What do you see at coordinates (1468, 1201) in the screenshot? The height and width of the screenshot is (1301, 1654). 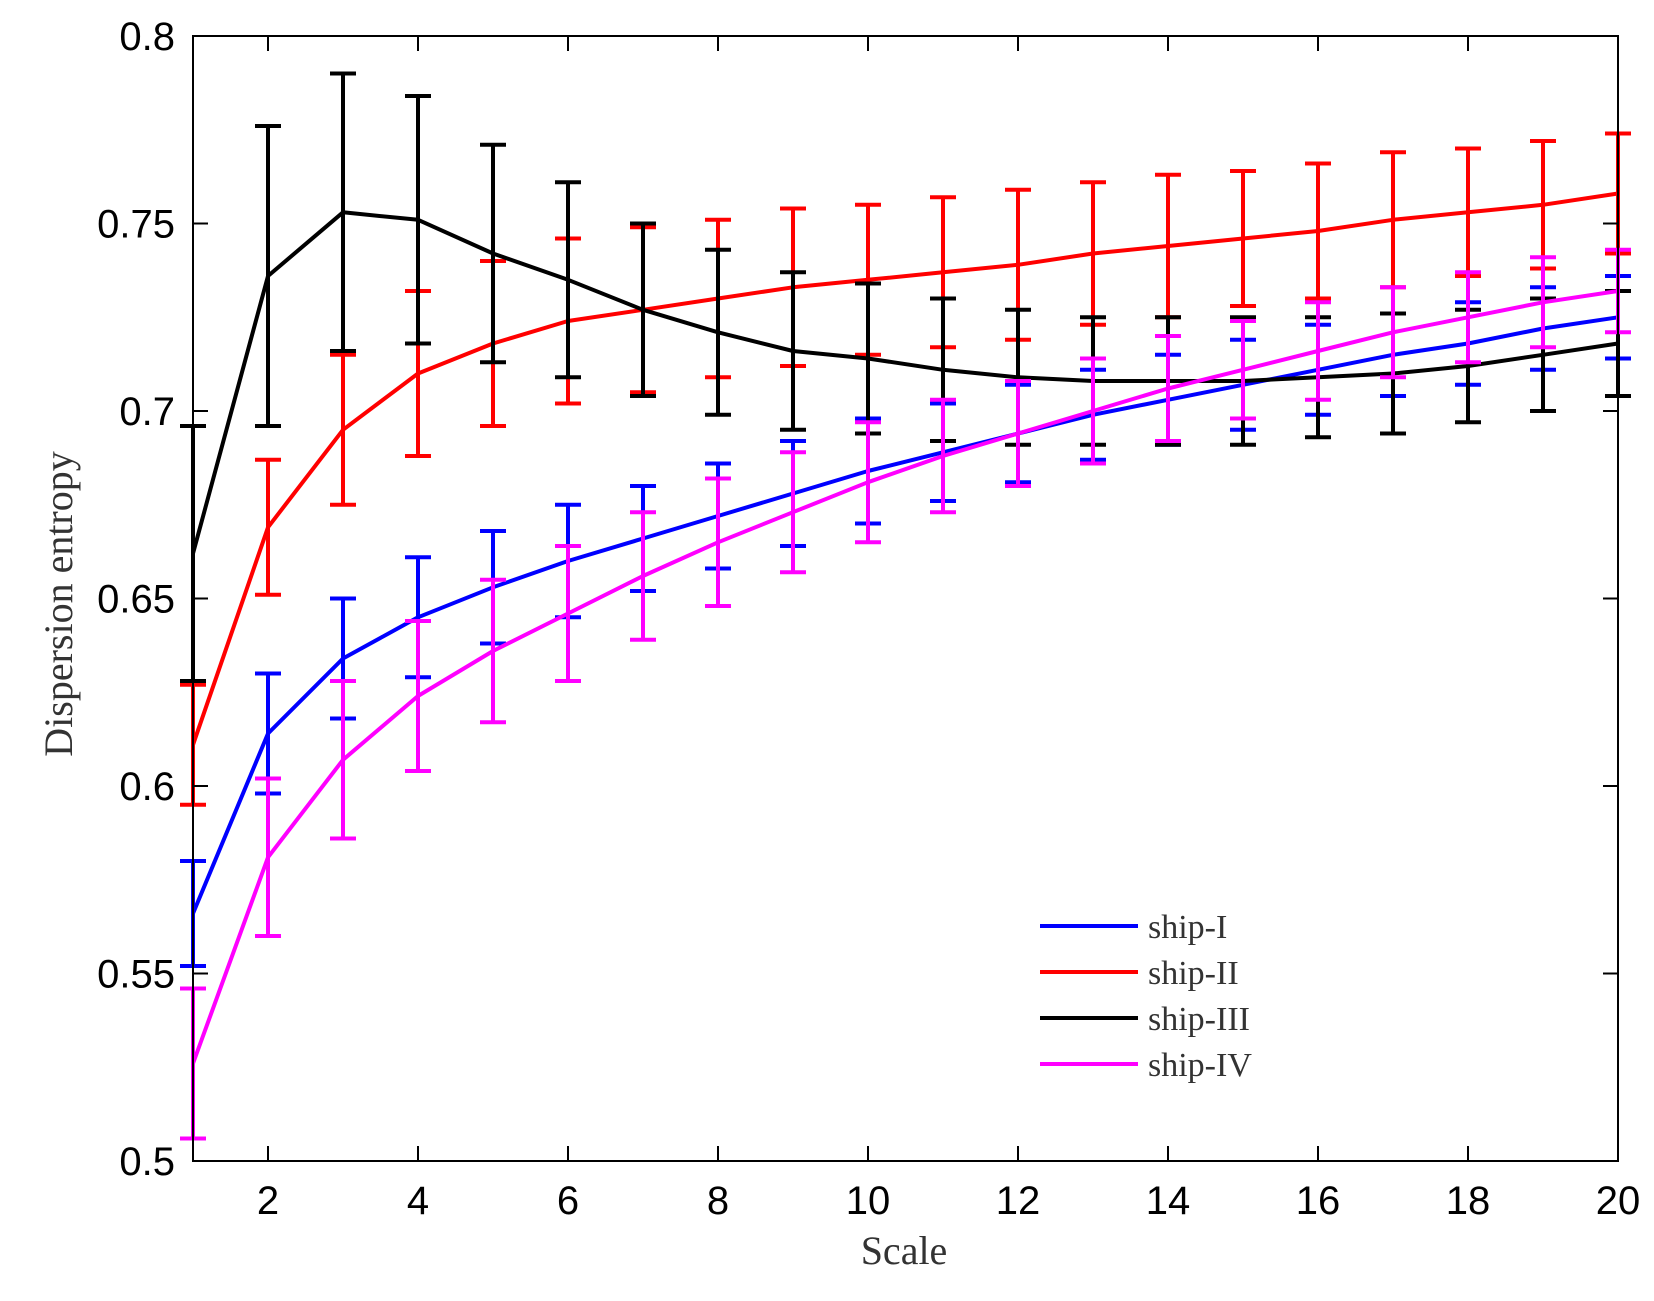 I see `x-tick-label: 18` at bounding box center [1468, 1201].